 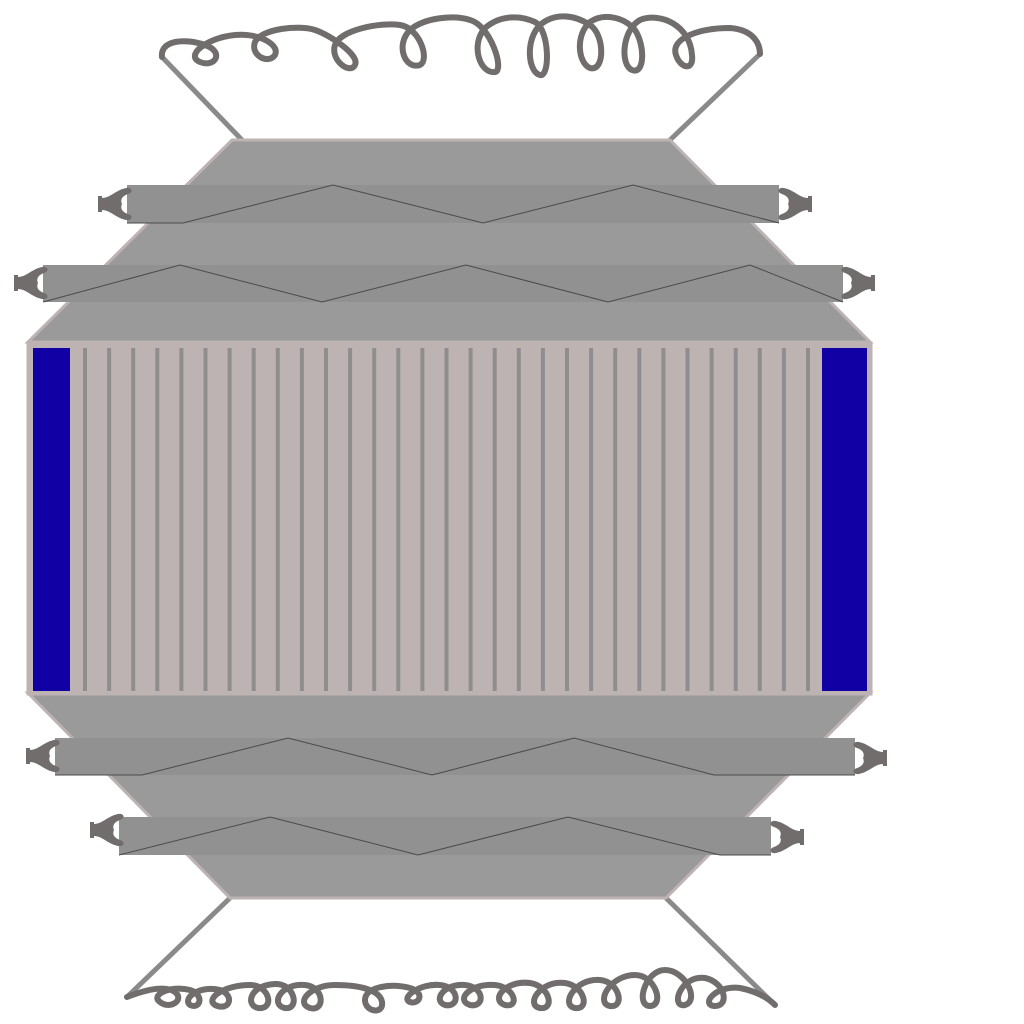 What do you see at coordinates (51, 519) in the screenshot?
I see `left-core-end-plate` at bounding box center [51, 519].